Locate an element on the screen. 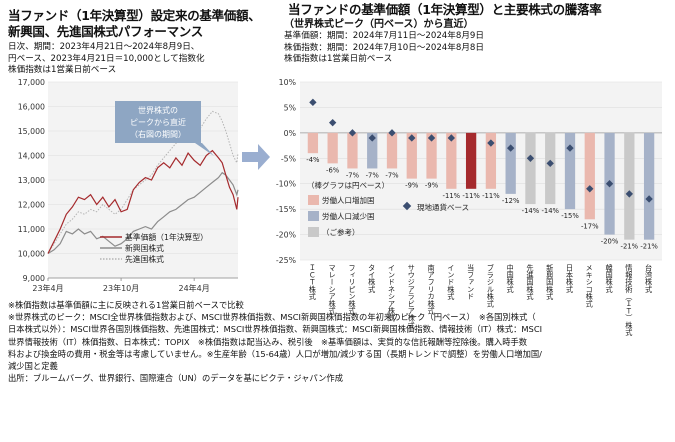 This screenshot has width=675, height=442. bar-category-label: 当ファンド is located at coordinates (471, 281).